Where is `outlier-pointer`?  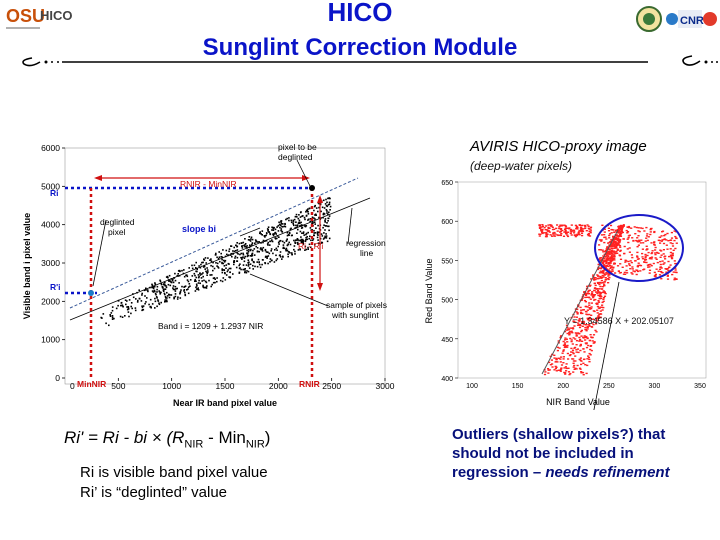 outlier-pointer is located at coordinates (606, 345).